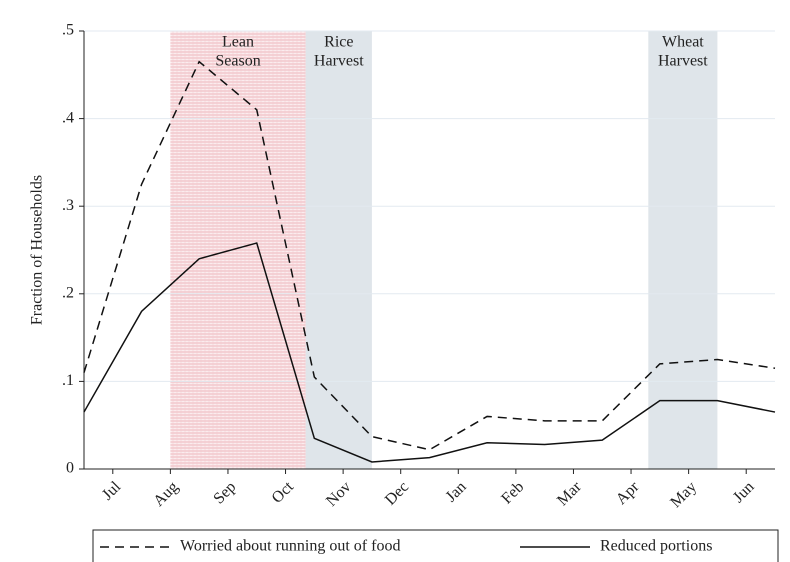 Image resolution: width=790 pixels, height=562 pixels. Describe the element at coordinates (68, 205) in the screenshot. I see `y-tick-label: .3` at that location.